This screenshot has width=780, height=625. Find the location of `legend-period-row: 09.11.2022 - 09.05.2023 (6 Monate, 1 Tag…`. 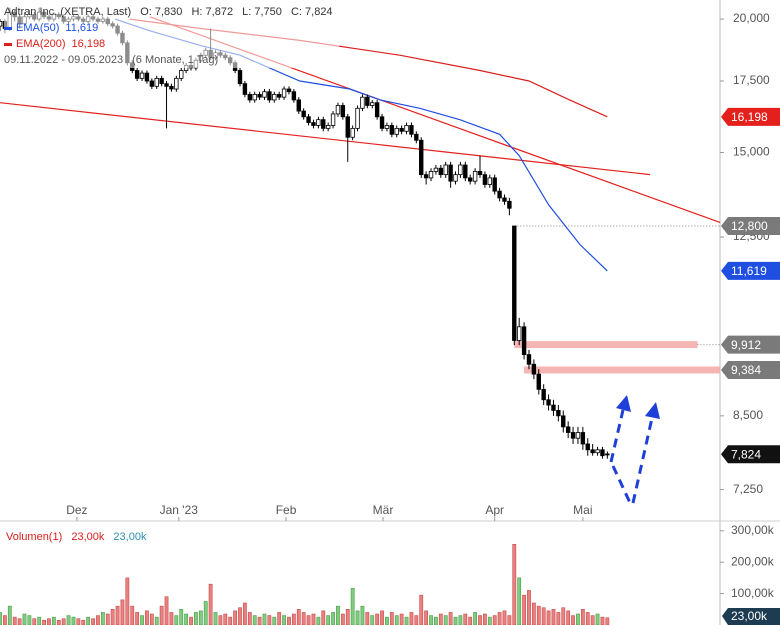

legend-period-row: 09.11.2022 - 09.05.2023 (6 Monate, 1 Tag… is located at coordinates (171, 60).